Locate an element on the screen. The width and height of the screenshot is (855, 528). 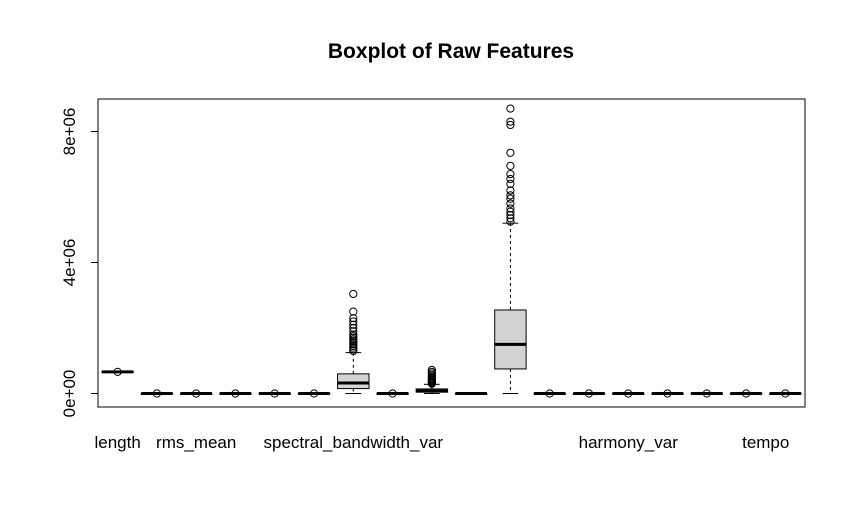
x-tick-label-0: length is located at coordinates (117, 442).